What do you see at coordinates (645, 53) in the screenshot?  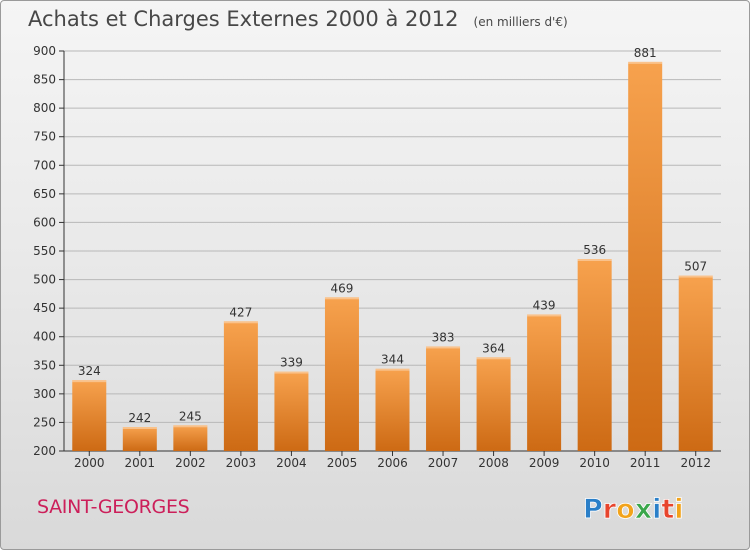 I see `data-label: 881` at bounding box center [645, 53].